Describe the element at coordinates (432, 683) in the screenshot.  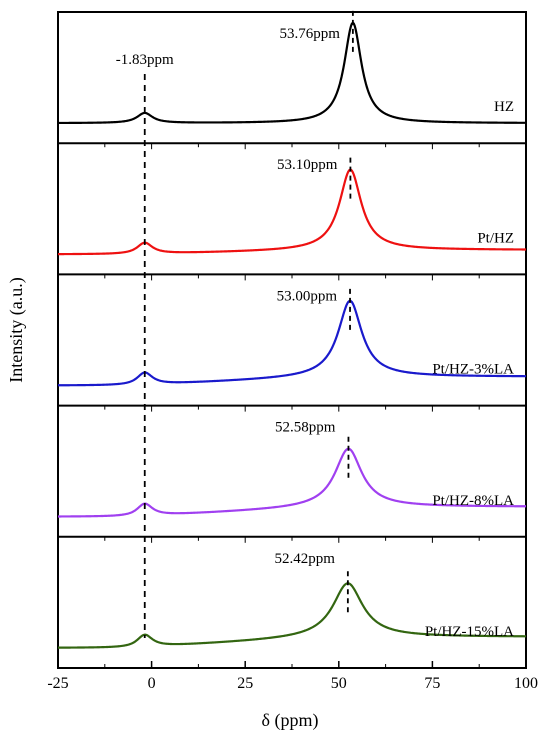
I see `x-tick-label: 75` at that location.